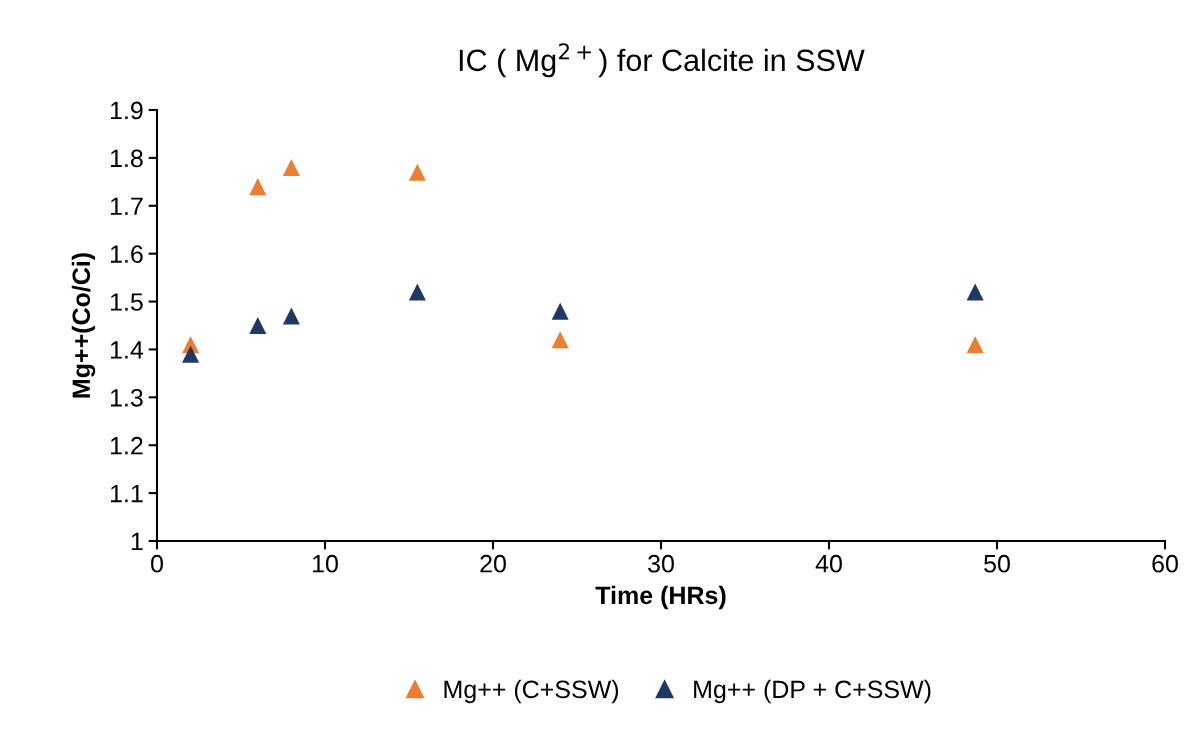 The image size is (1198, 733). What do you see at coordinates (997, 563) in the screenshot?
I see `x-tick-label: 50` at bounding box center [997, 563].